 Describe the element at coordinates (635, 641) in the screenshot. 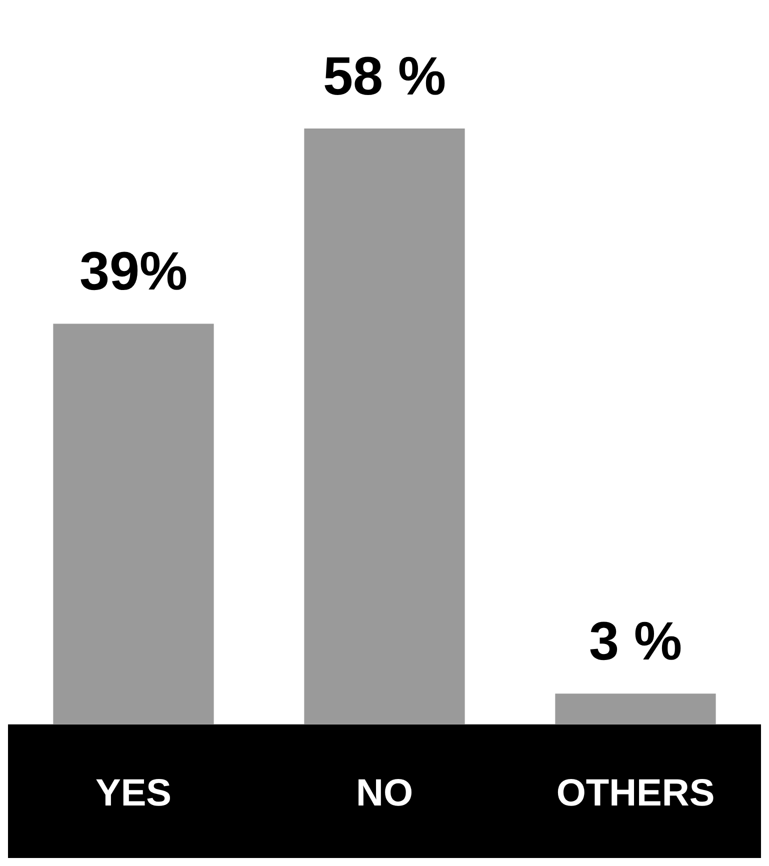

I see `data-label: 3 %` at that location.